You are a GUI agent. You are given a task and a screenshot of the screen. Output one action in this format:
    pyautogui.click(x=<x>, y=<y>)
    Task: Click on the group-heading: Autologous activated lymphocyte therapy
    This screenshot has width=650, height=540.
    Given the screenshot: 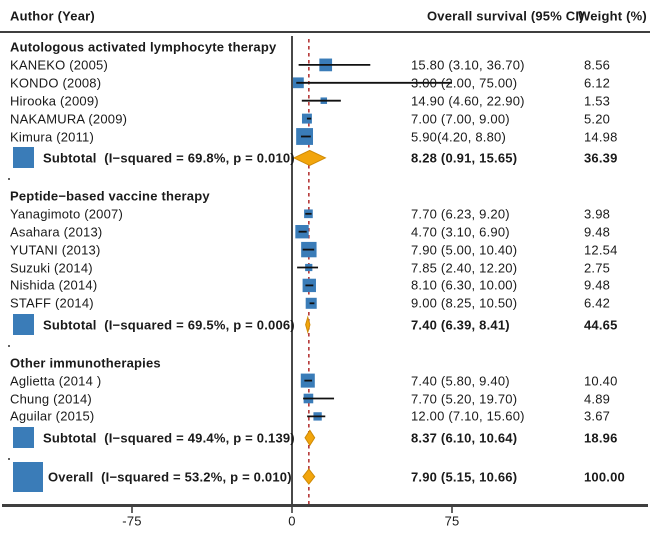 What is the action you would take?
    pyautogui.click(x=143, y=47)
    